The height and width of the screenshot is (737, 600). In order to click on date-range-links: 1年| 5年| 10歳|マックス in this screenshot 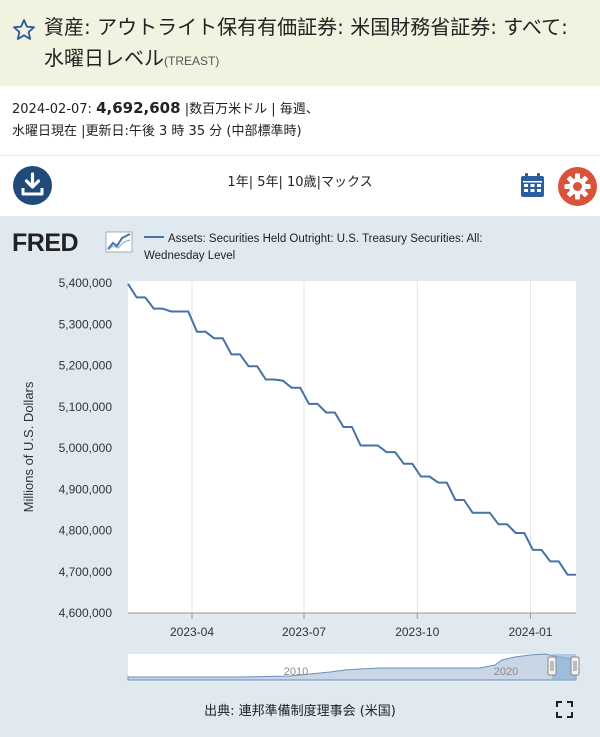, I will do `click(300, 182)`.